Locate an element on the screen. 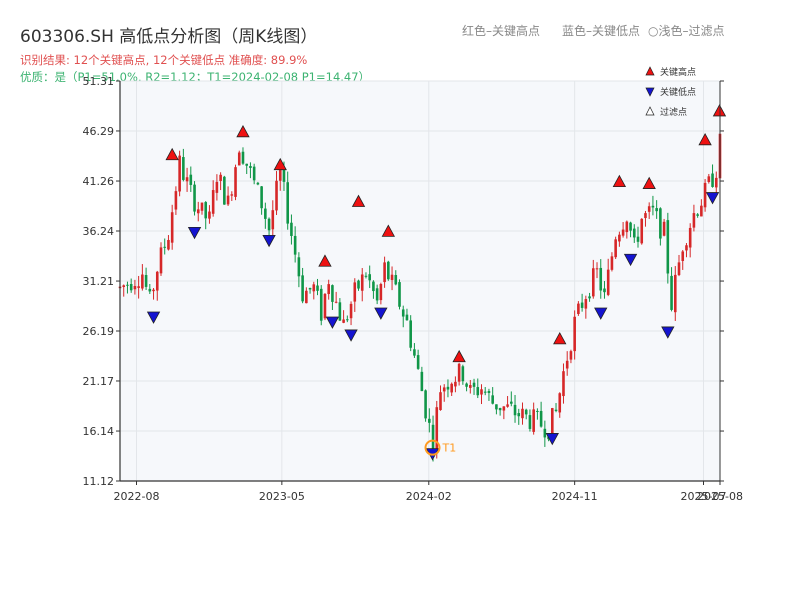  legend-label: 过滤点 is located at coordinates (673, 112).